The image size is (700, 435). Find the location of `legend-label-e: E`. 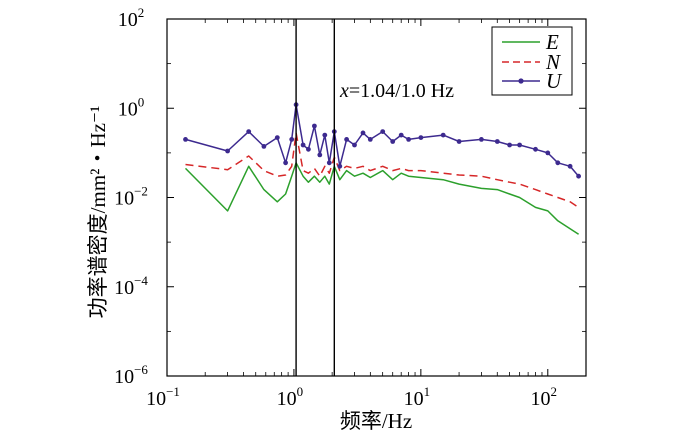

legend-label-e: E is located at coordinates (552, 42).